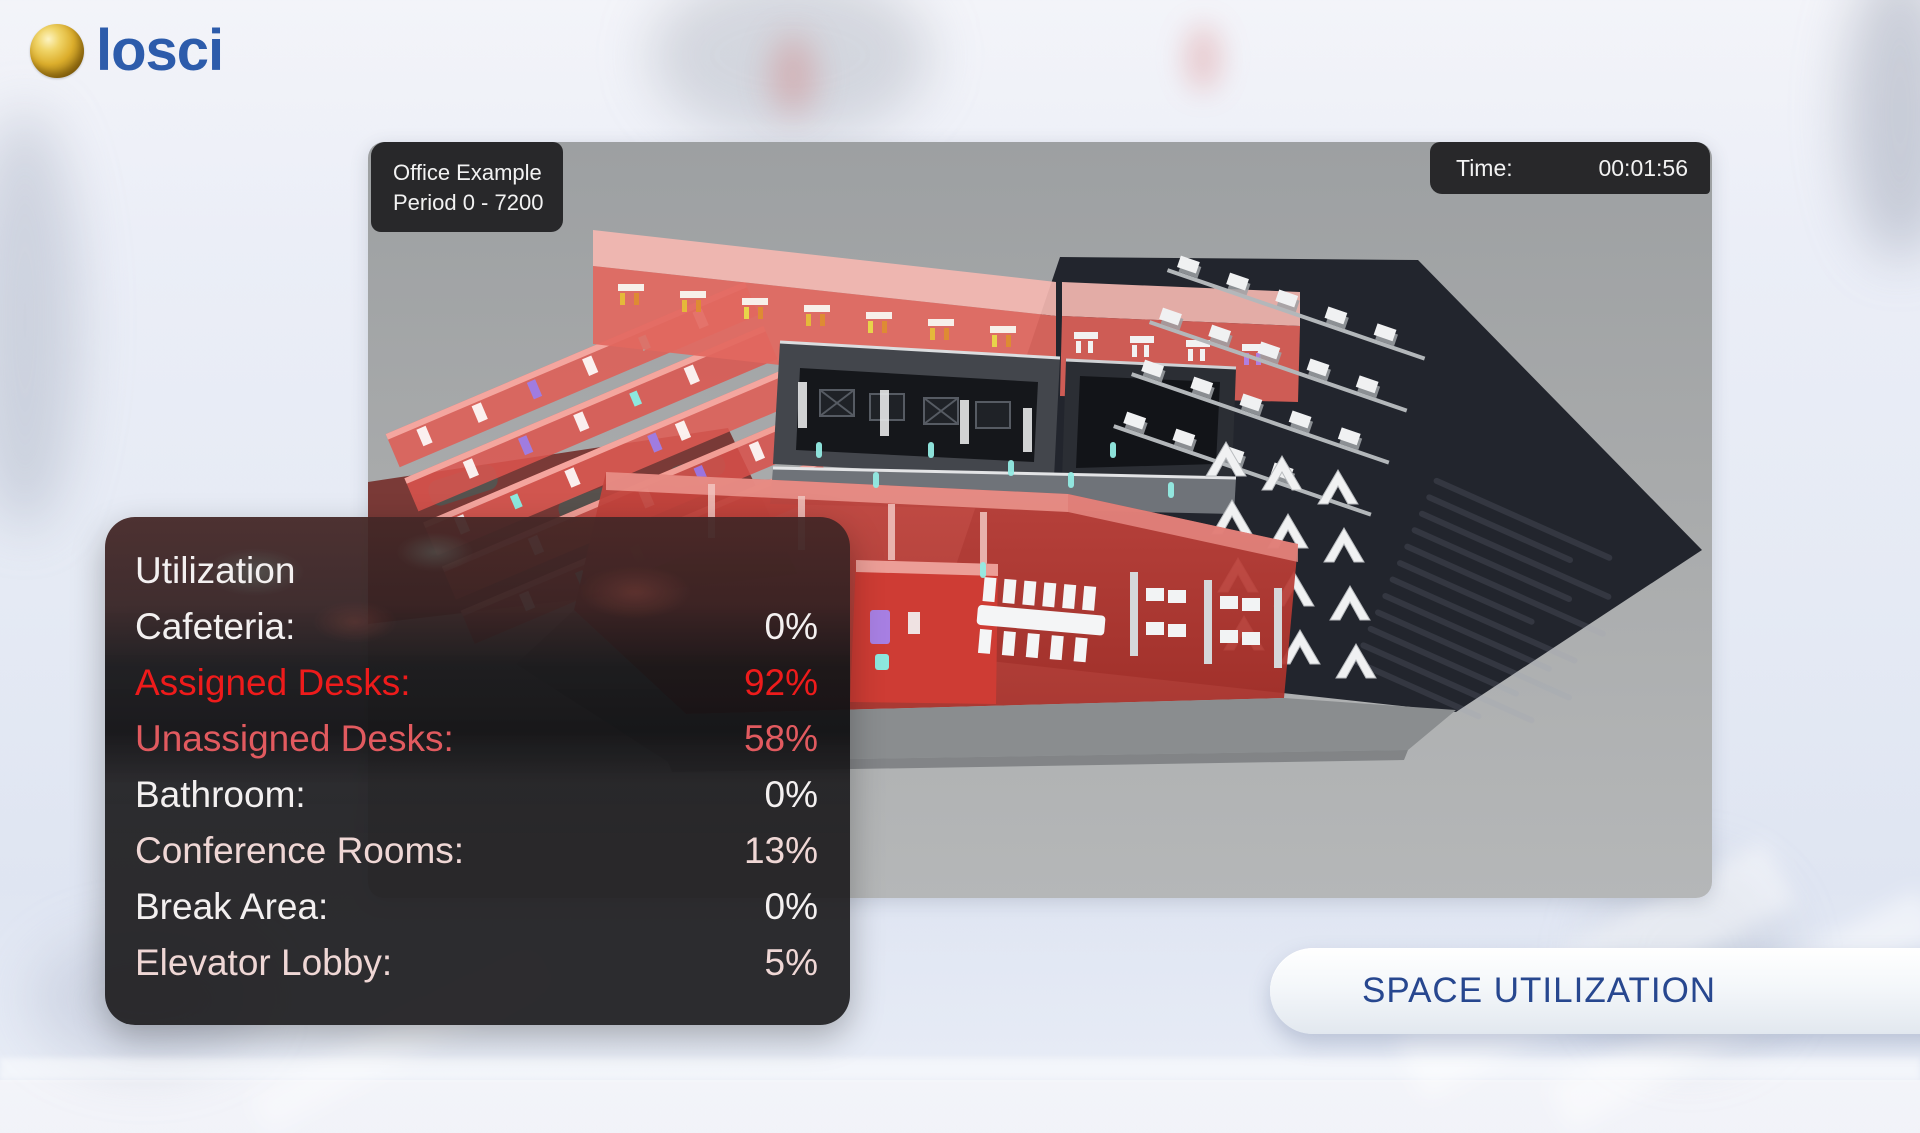 The image size is (1920, 1133). What do you see at coordinates (1206, 620) in the screenshot?
I see `desk-pods` at bounding box center [1206, 620].